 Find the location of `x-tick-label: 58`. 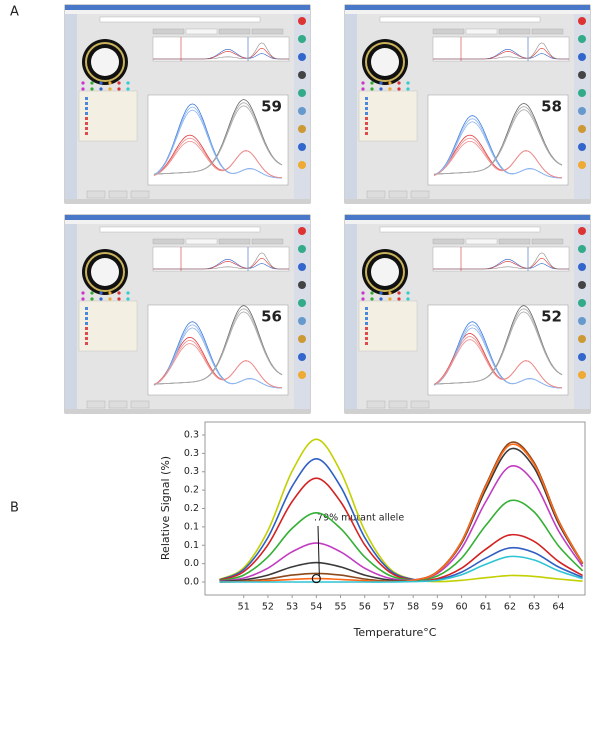

x-tick-label: 58 is located at coordinates (413, 607).